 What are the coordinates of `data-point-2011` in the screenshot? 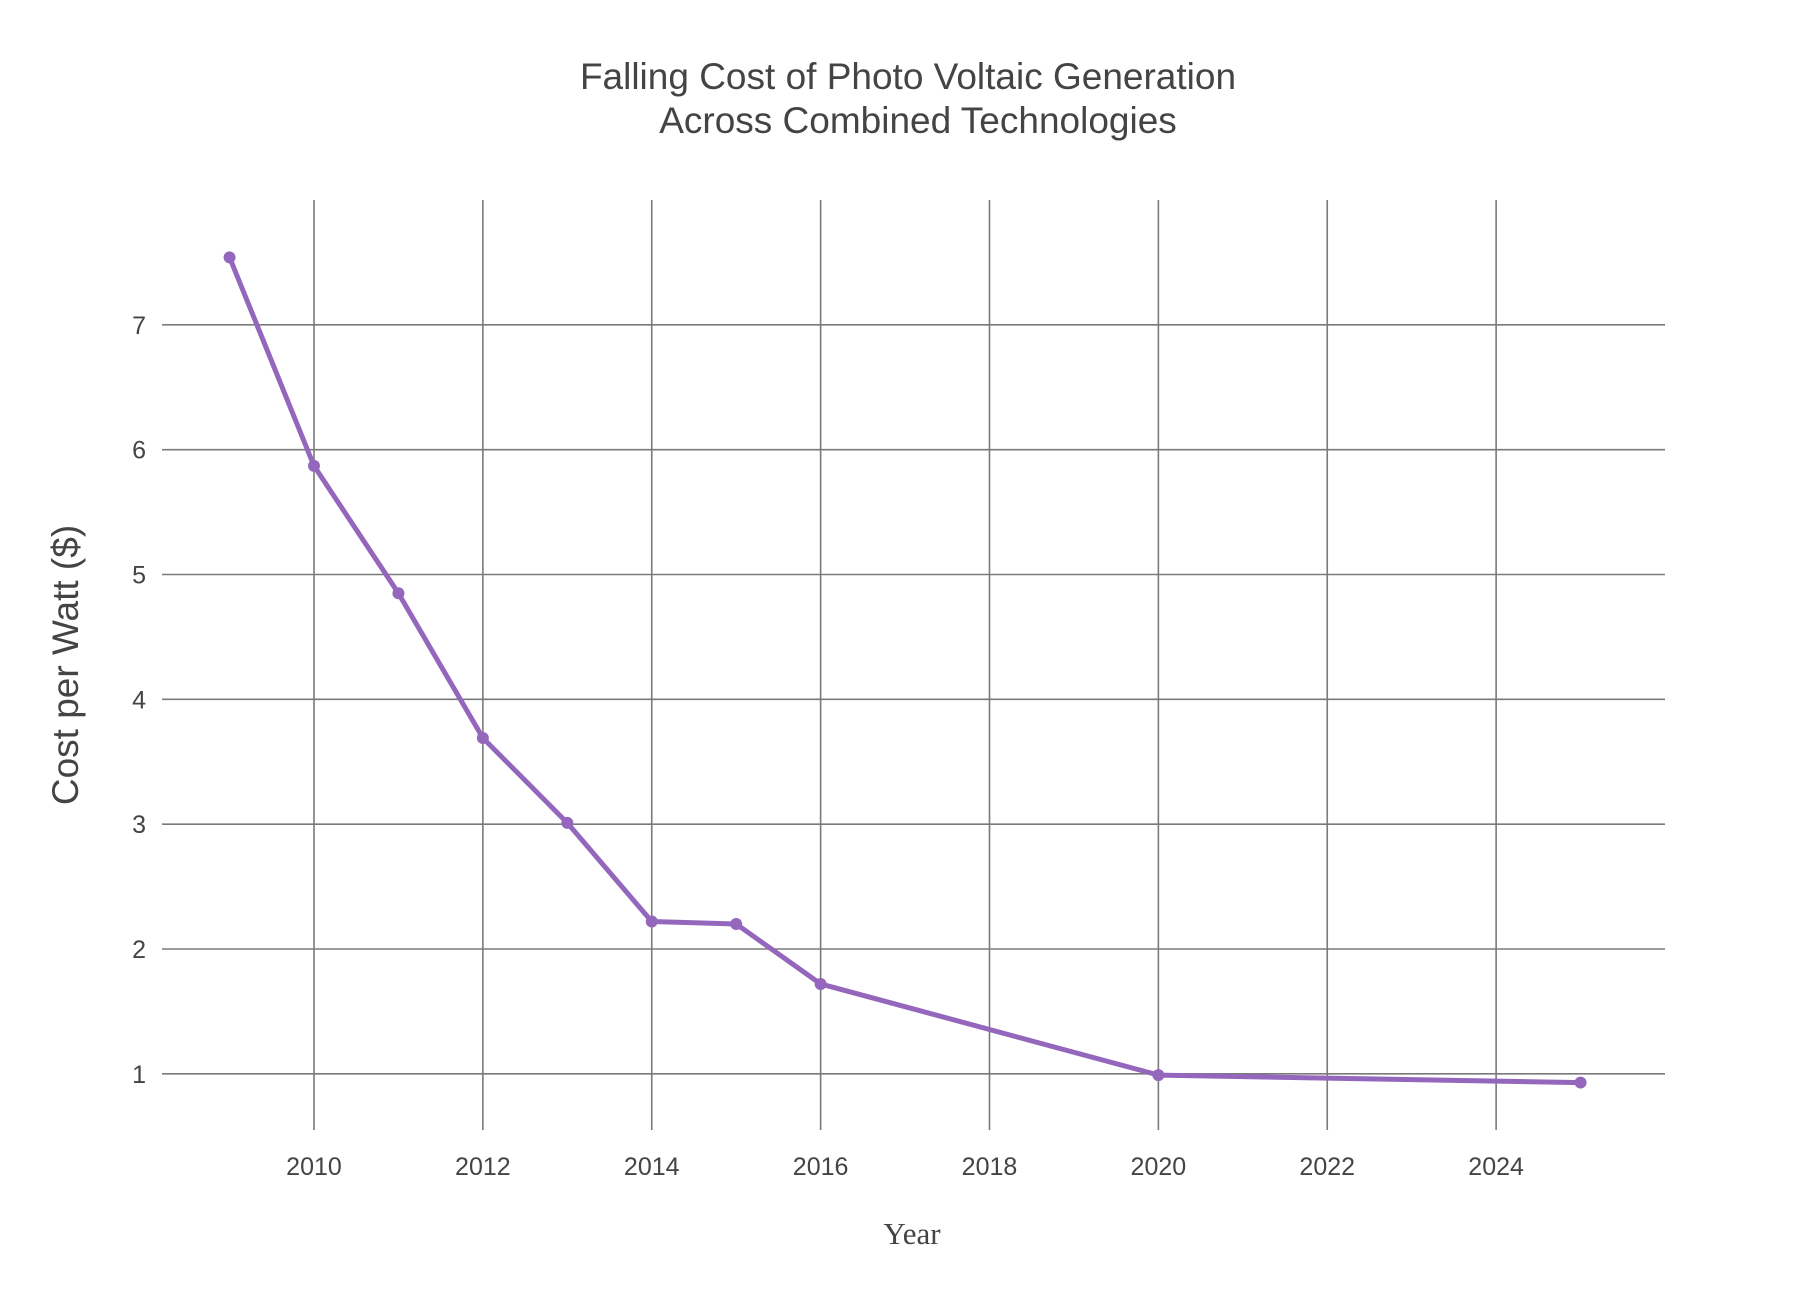 It's located at (398, 593).